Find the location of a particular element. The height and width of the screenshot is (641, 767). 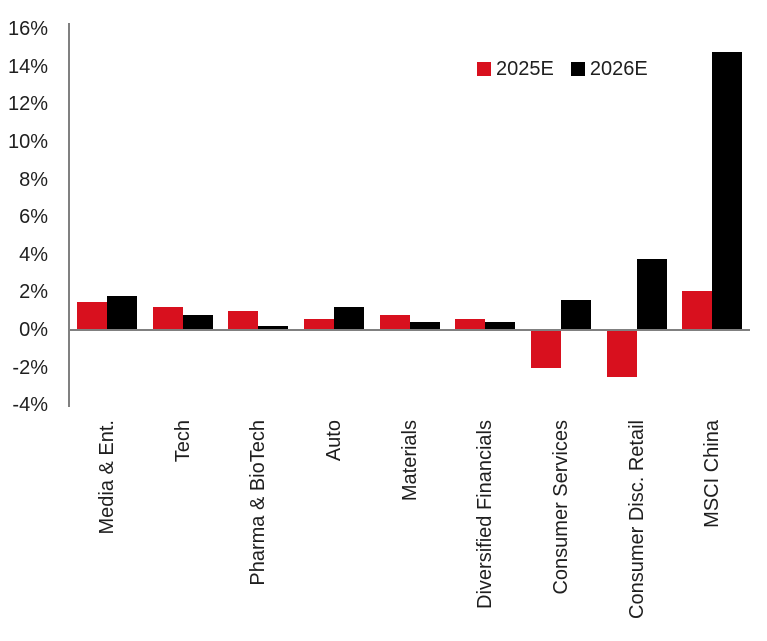

x-category-label: Tech is located at coordinates (182, 441).